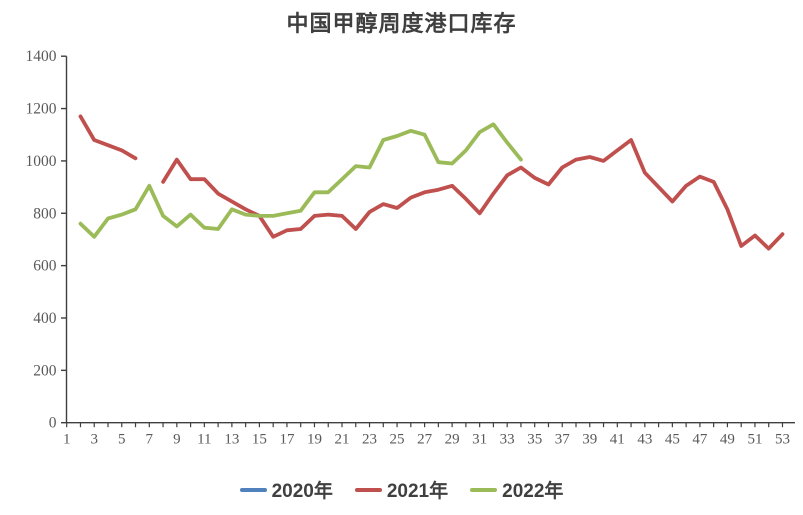 Image resolution: width=803 pixels, height=515 pixels. Describe the element at coordinates (41, 56) in the screenshot. I see `y-tick-label: 1400` at that location.